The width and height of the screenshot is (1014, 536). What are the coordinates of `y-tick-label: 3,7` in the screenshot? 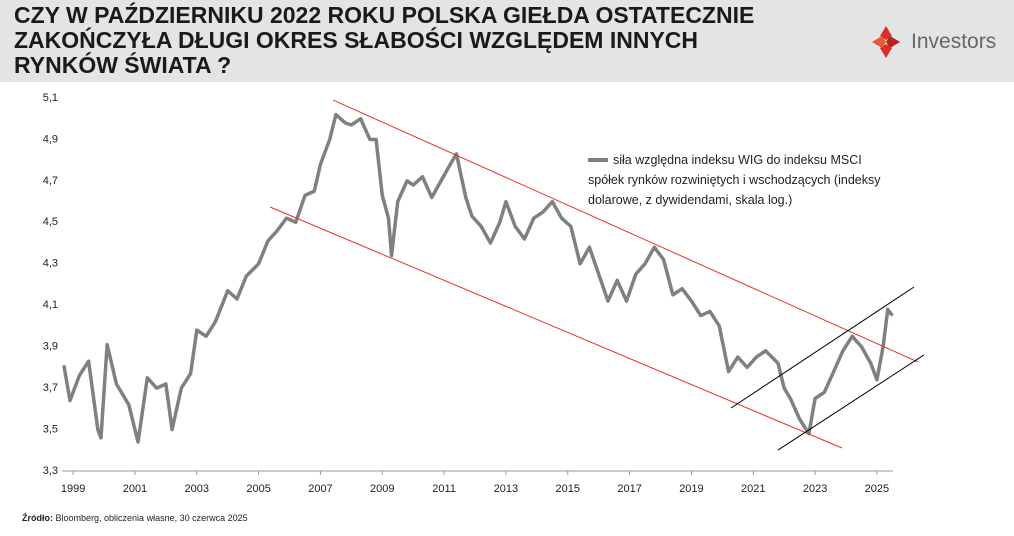 It's located at (50, 388).